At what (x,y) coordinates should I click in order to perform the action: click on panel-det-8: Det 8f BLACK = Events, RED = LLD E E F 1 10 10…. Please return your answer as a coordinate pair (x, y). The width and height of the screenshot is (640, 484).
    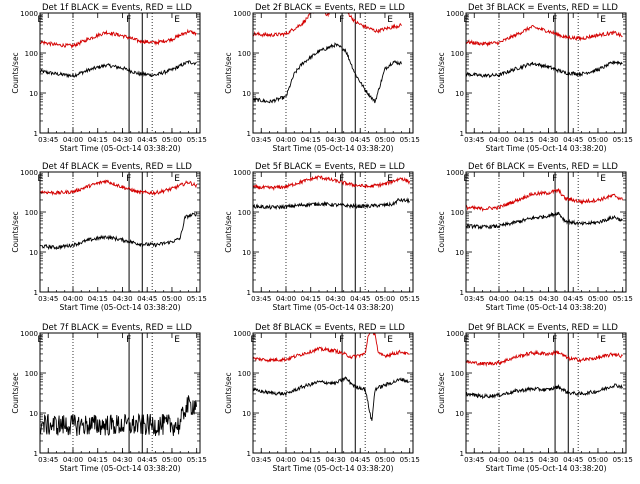
    Looking at the image, I should click on (322, 398).